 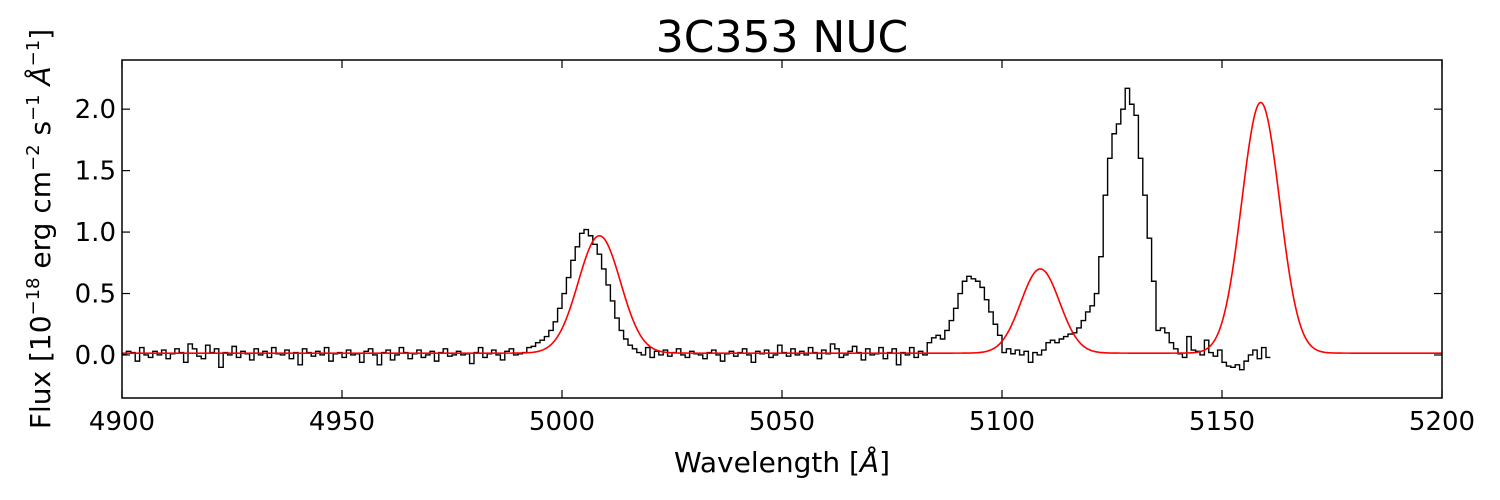 What do you see at coordinates (95, 356) in the screenshot?
I see `y-tick-label: 0.0` at bounding box center [95, 356].